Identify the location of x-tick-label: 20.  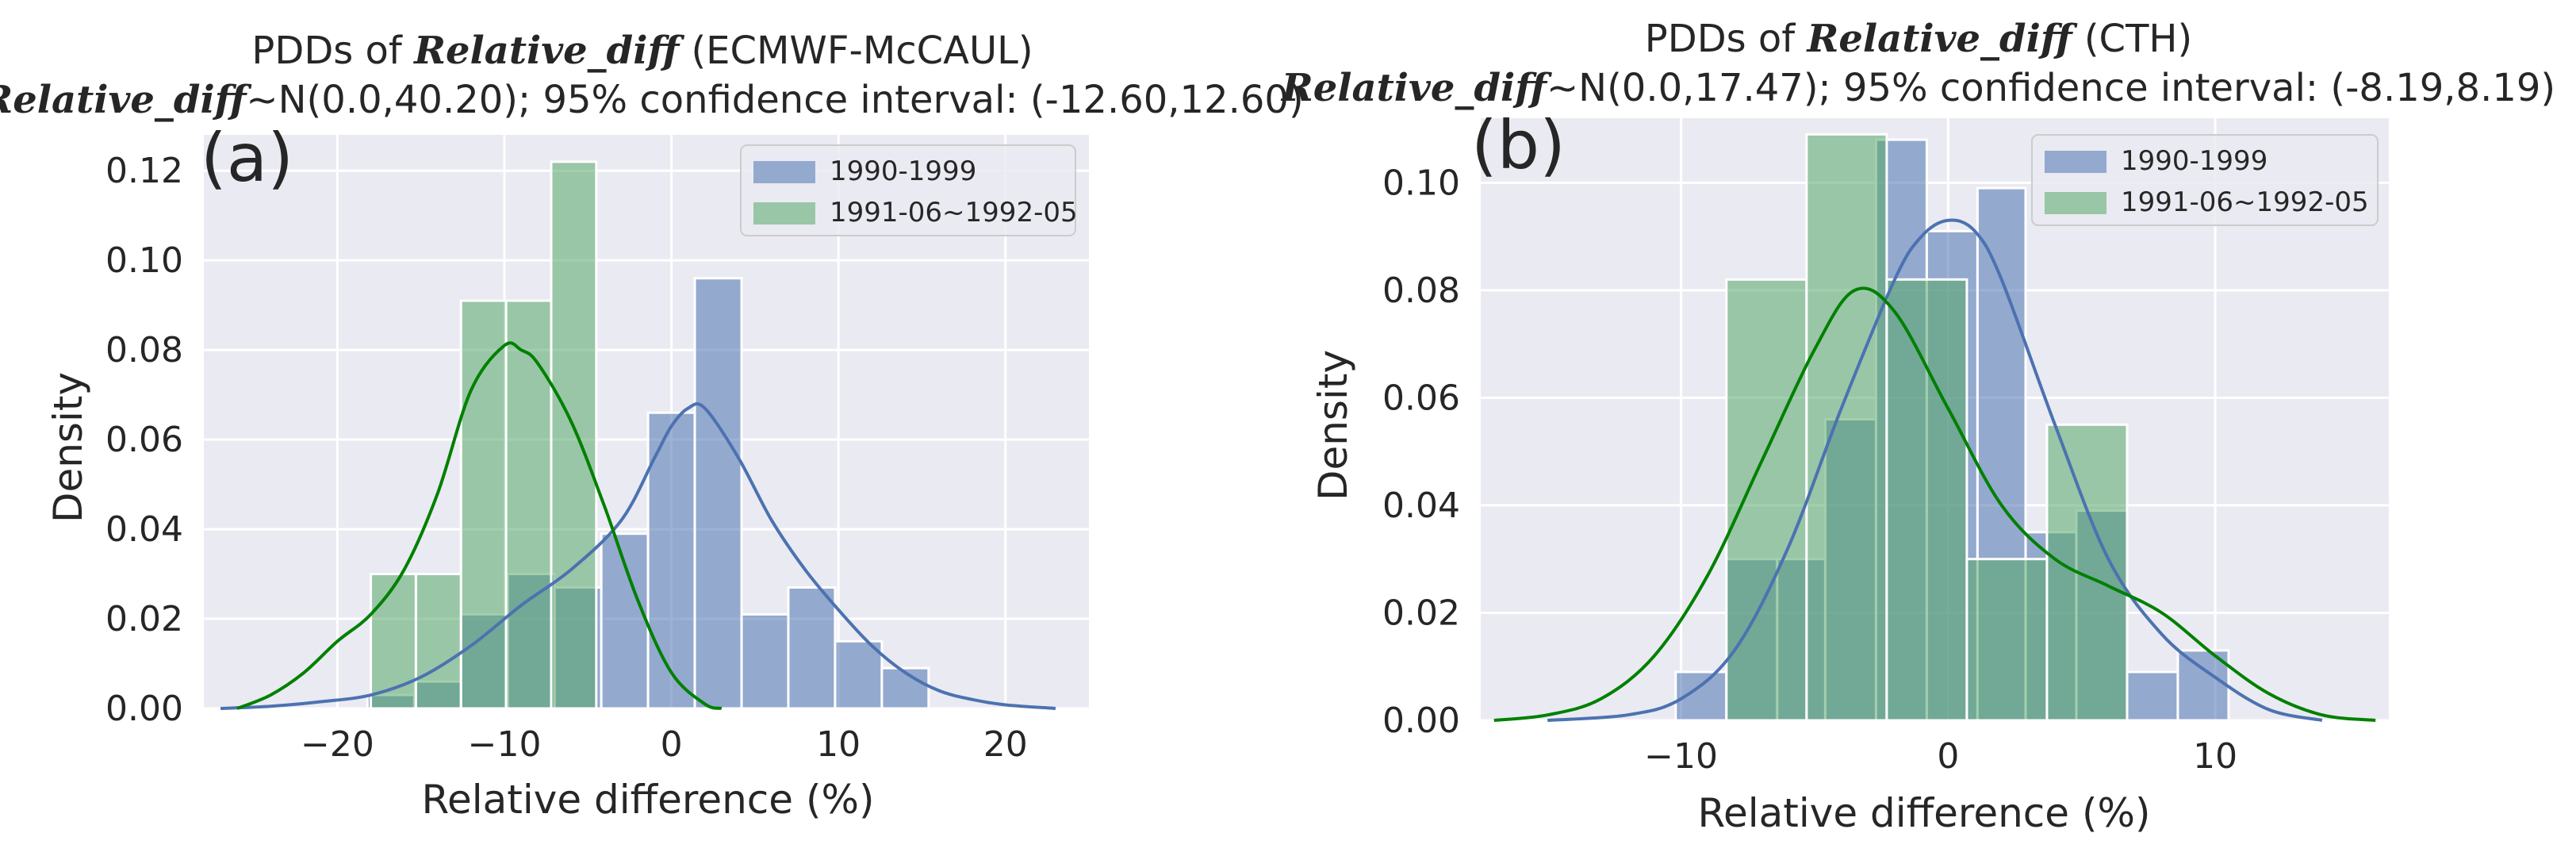
(1006, 744).